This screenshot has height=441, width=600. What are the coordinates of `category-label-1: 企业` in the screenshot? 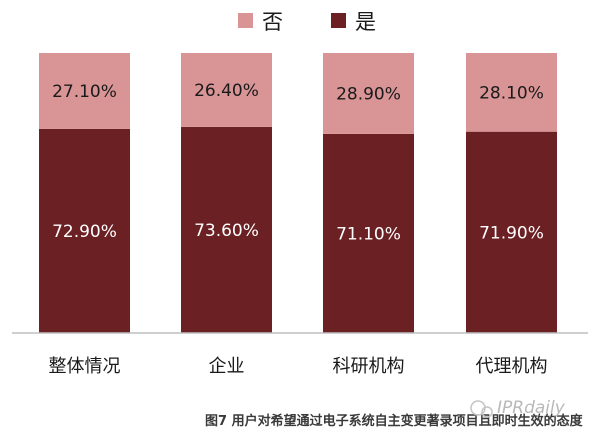 It's located at (227, 366).